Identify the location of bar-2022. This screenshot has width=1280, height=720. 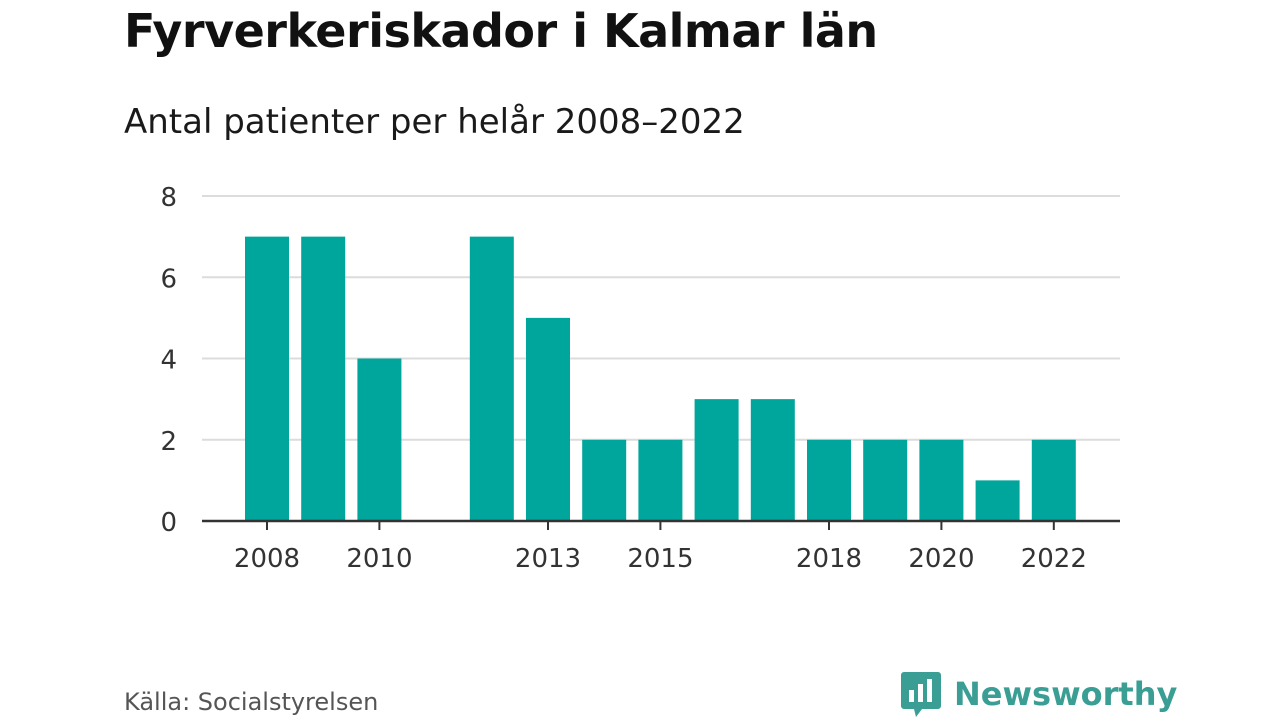
(1053, 480).